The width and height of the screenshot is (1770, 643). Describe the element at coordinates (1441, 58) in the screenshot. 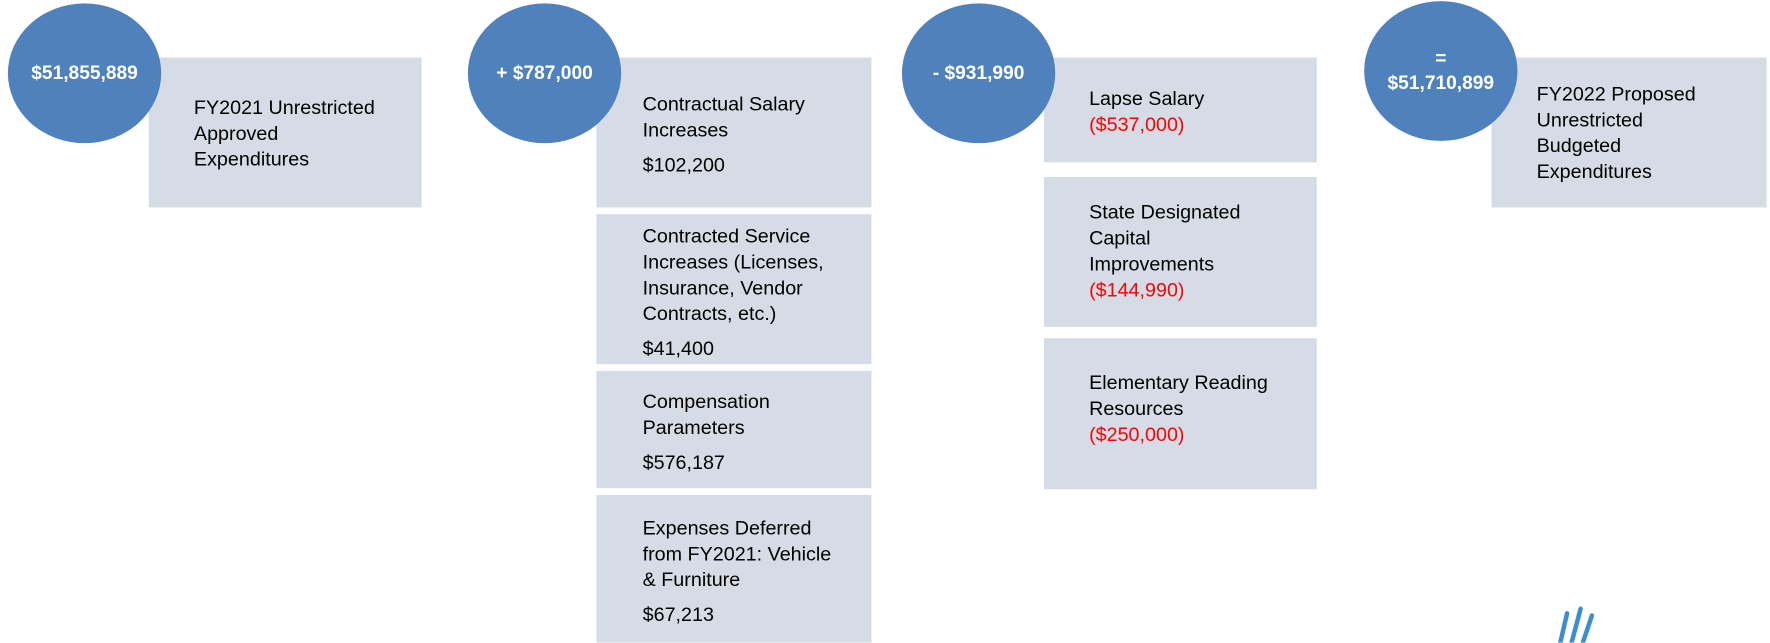

I see `circle-text: =` at that location.